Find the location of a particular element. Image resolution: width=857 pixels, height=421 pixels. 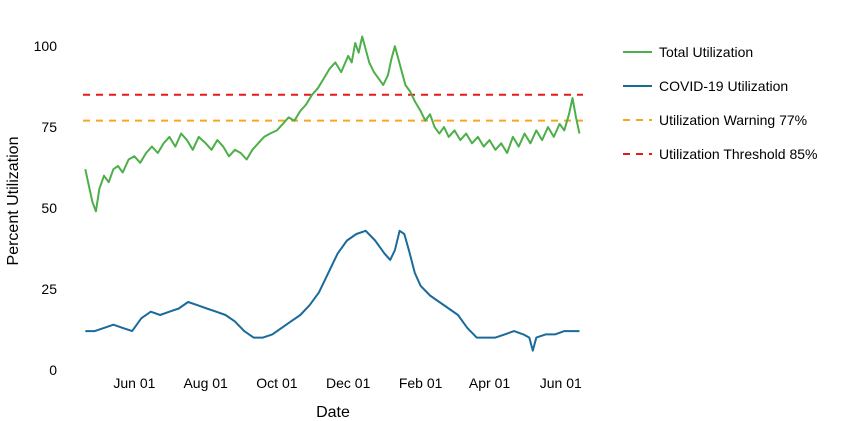

y-tick-label: 75 is located at coordinates (49, 127).